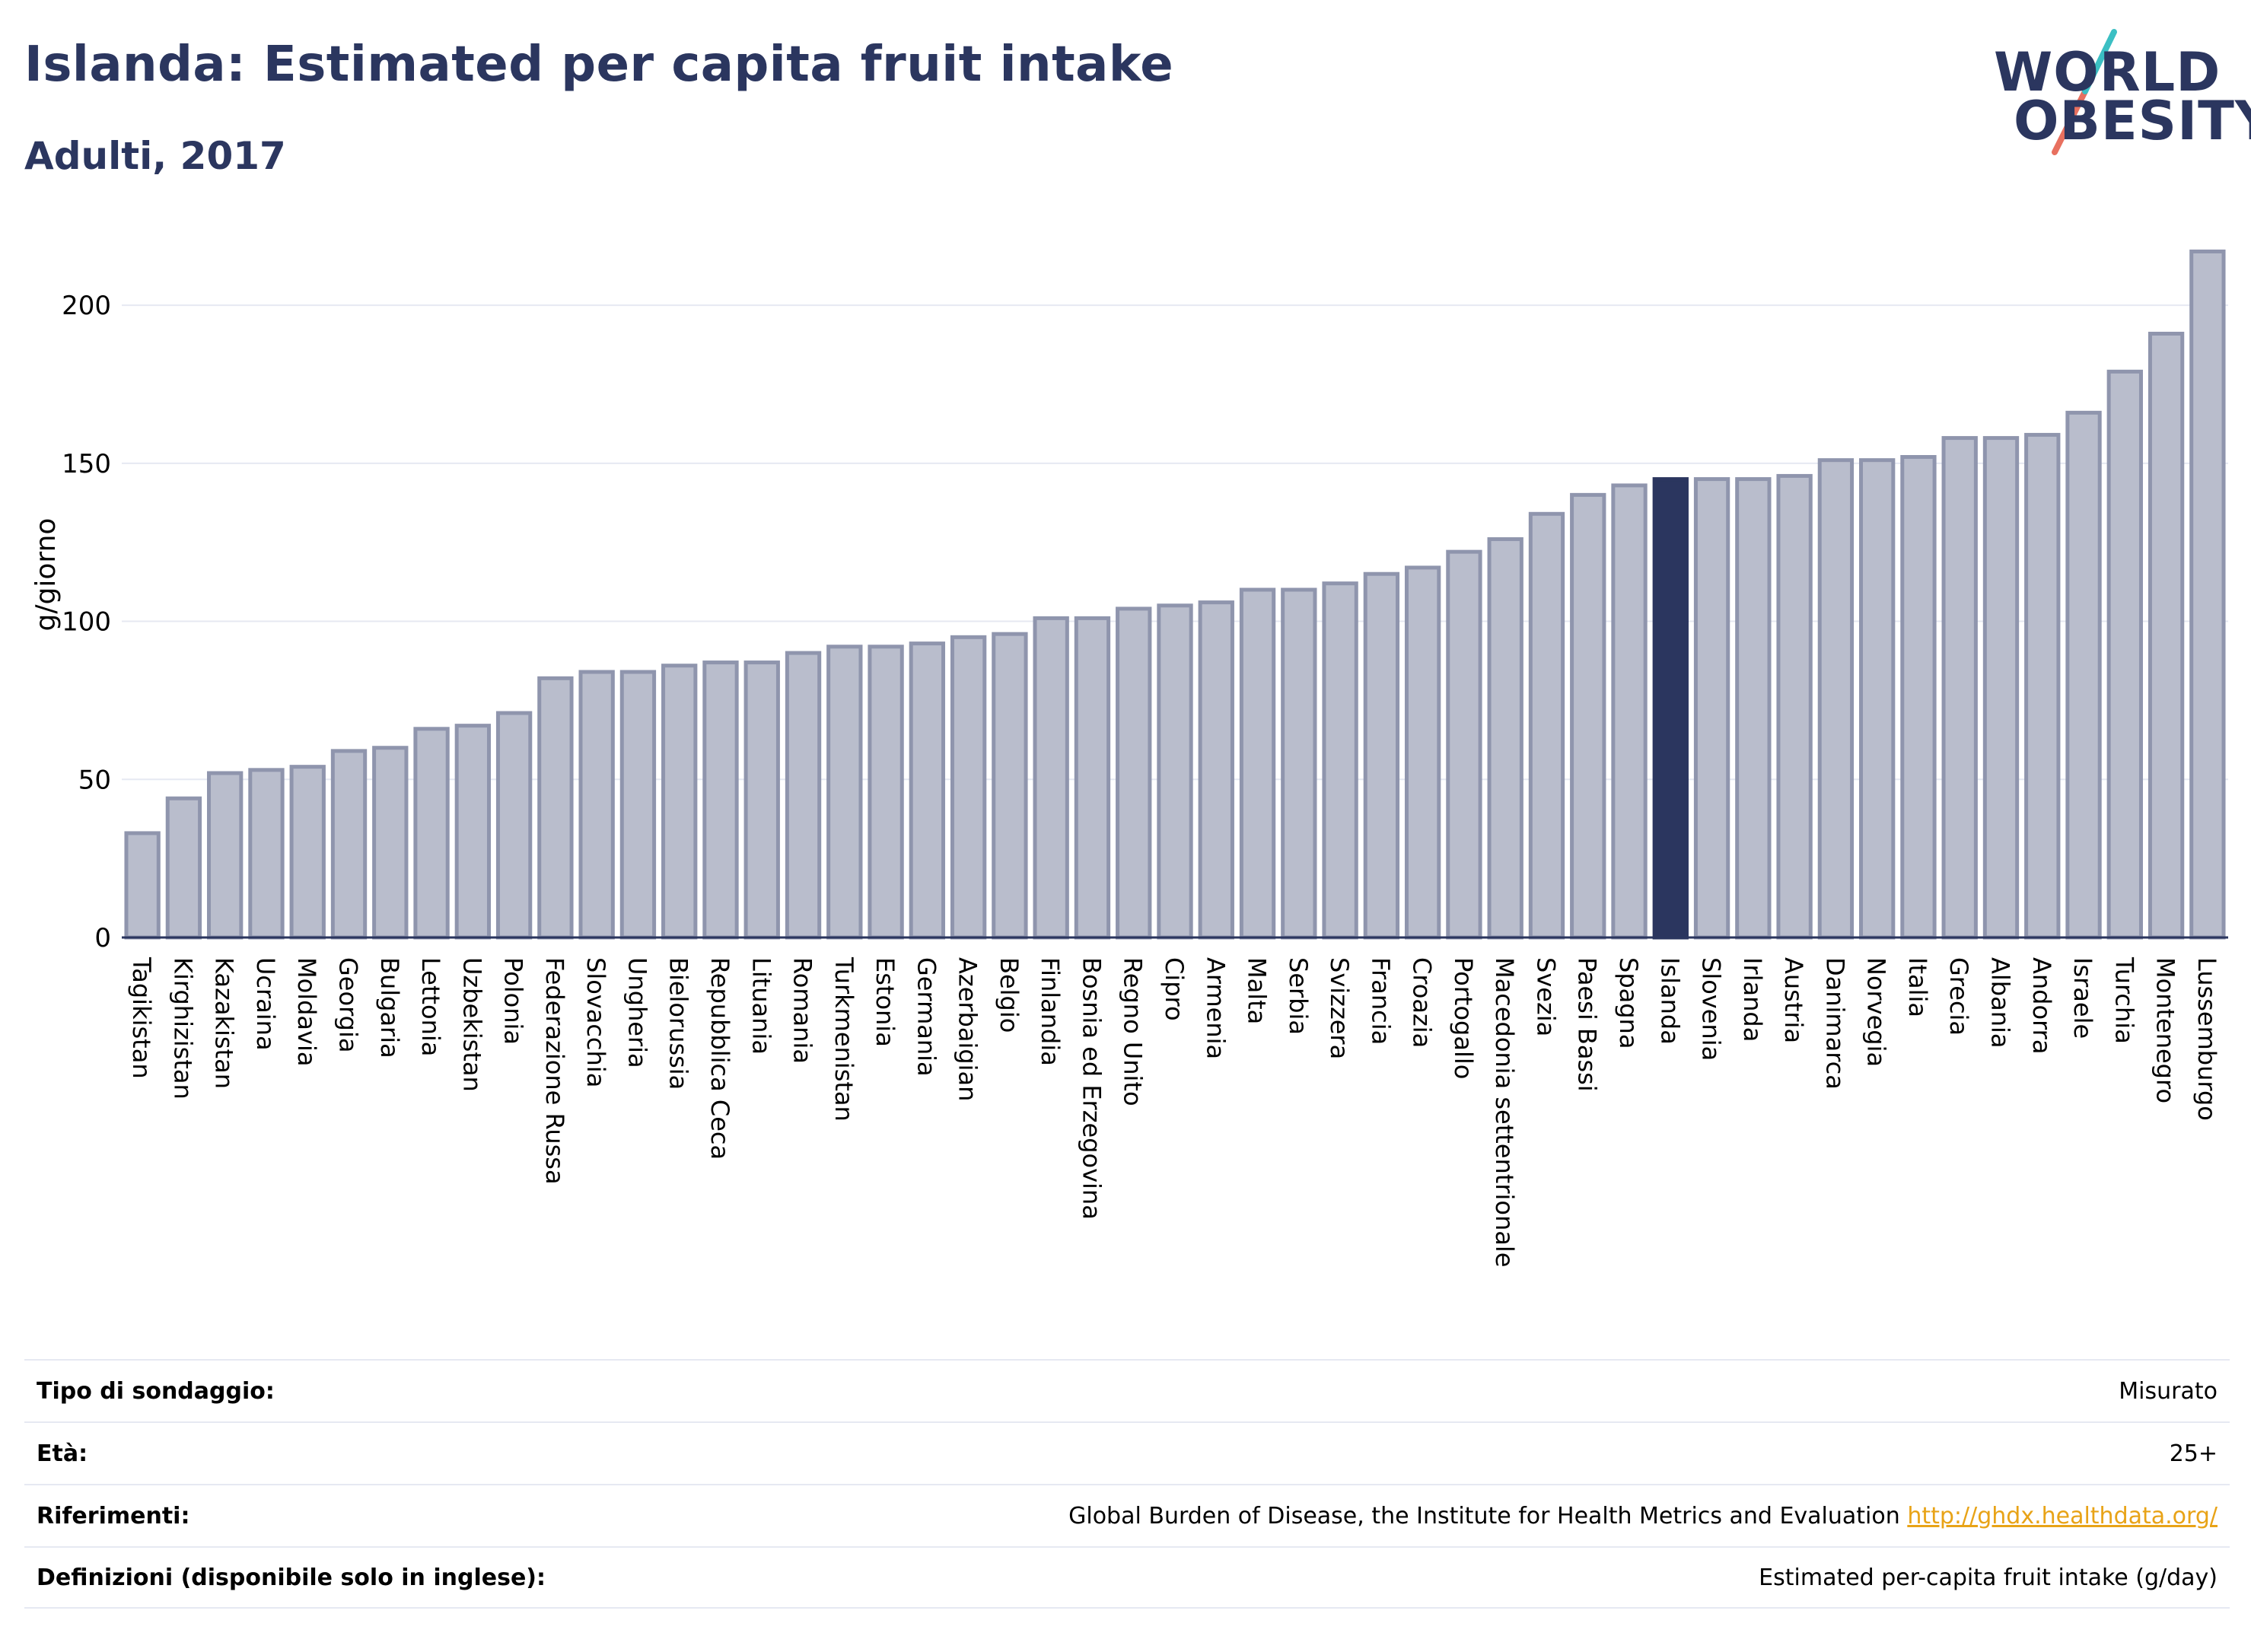 The image size is (2251, 1652). Describe the element at coordinates (513, 1001) in the screenshot. I see `x-tick-label: Polonia` at that location.